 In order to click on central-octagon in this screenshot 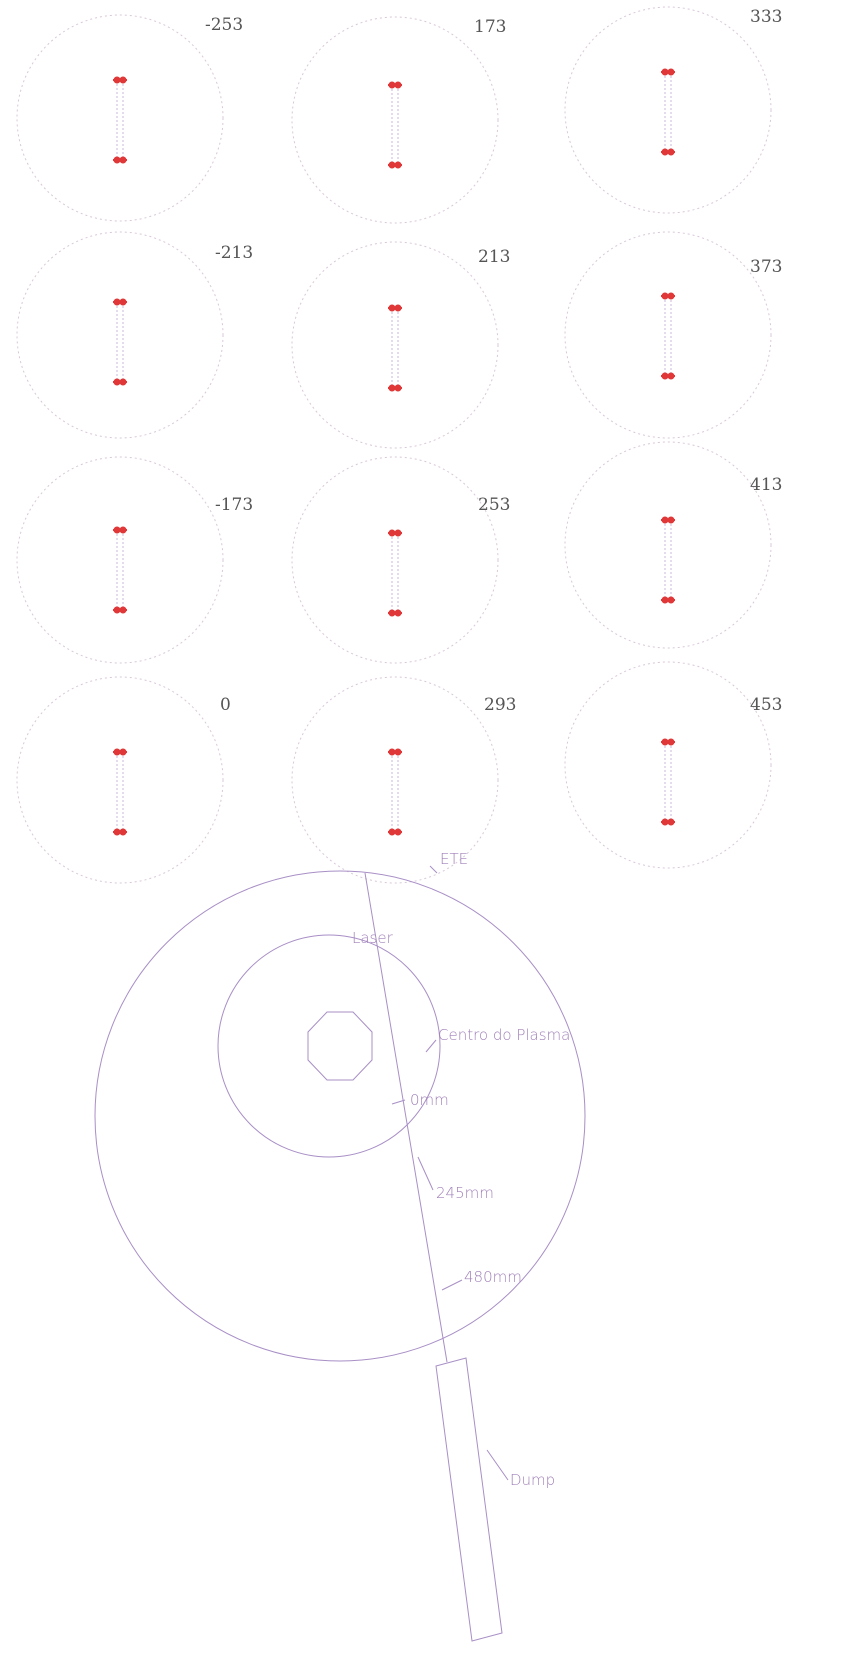, I will do `click(340, 1046)`.